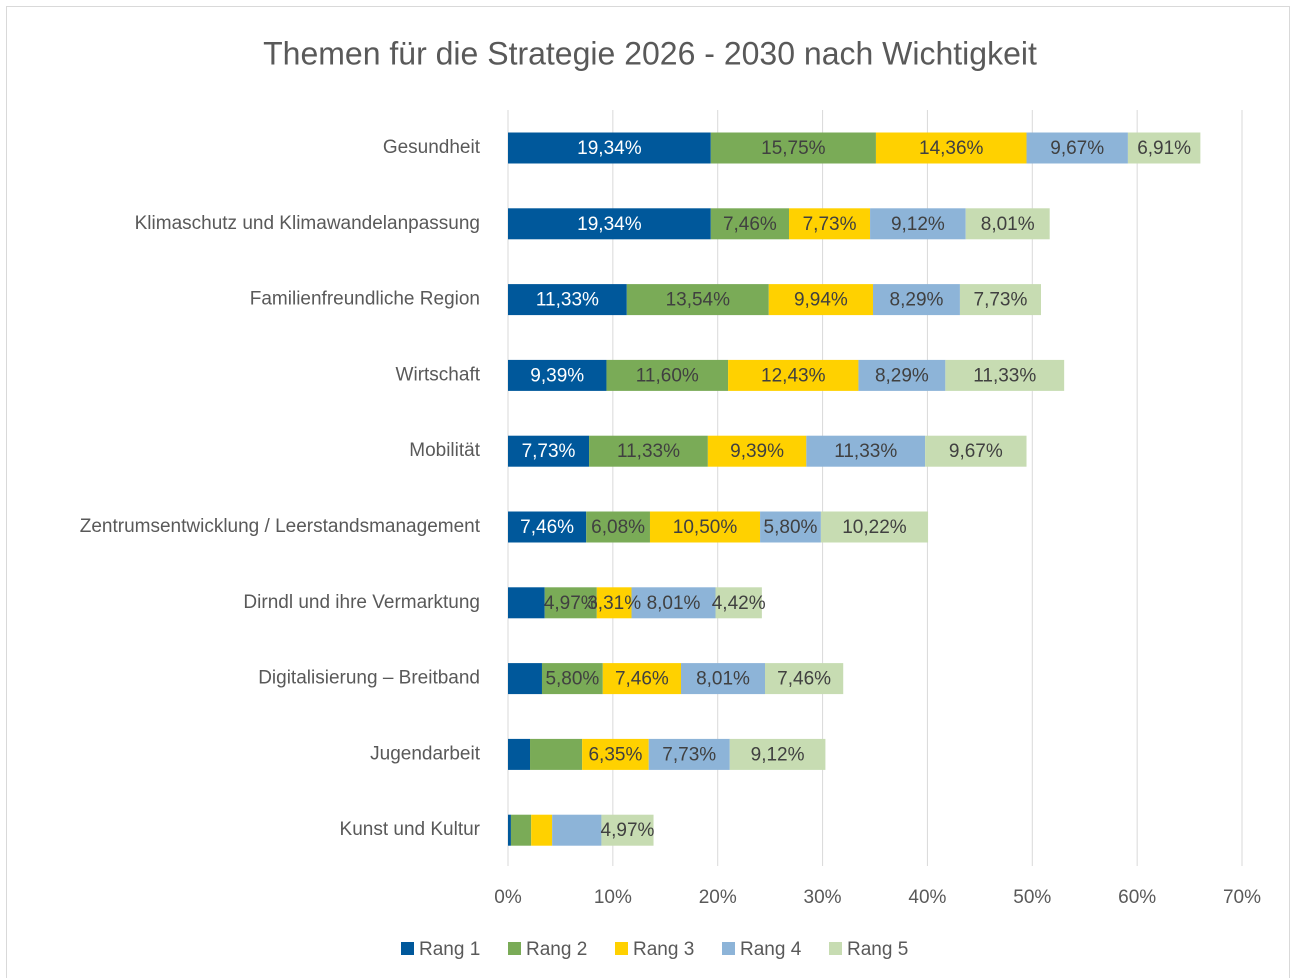 Image resolution: width=1290 pixels, height=978 pixels. I want to click on data-label: 12,43%, so click(793, 375).